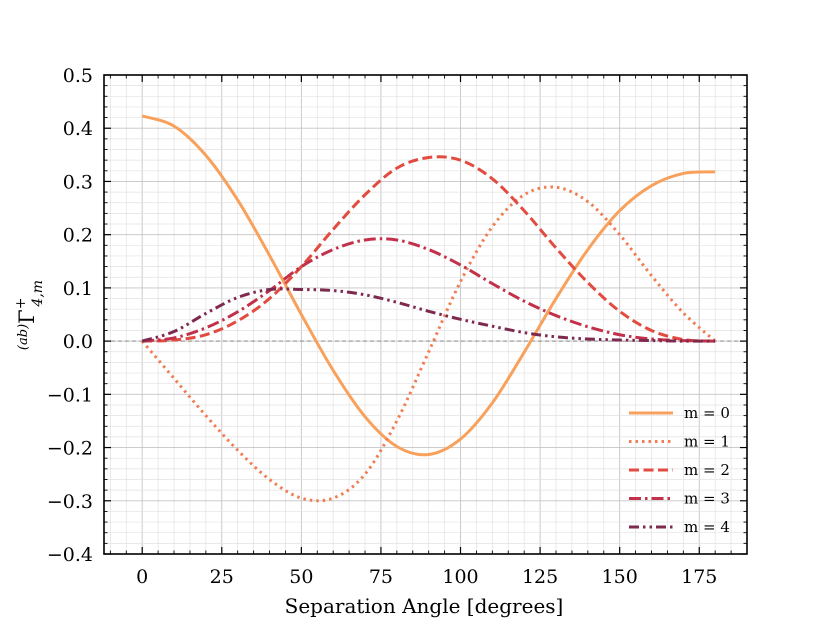 This screenshot has width=830, height=623. What do you see at coordinates (70, 449) in the screenshot?
I see `y-tick-label: −0.2` at bounding box center [70, 449].